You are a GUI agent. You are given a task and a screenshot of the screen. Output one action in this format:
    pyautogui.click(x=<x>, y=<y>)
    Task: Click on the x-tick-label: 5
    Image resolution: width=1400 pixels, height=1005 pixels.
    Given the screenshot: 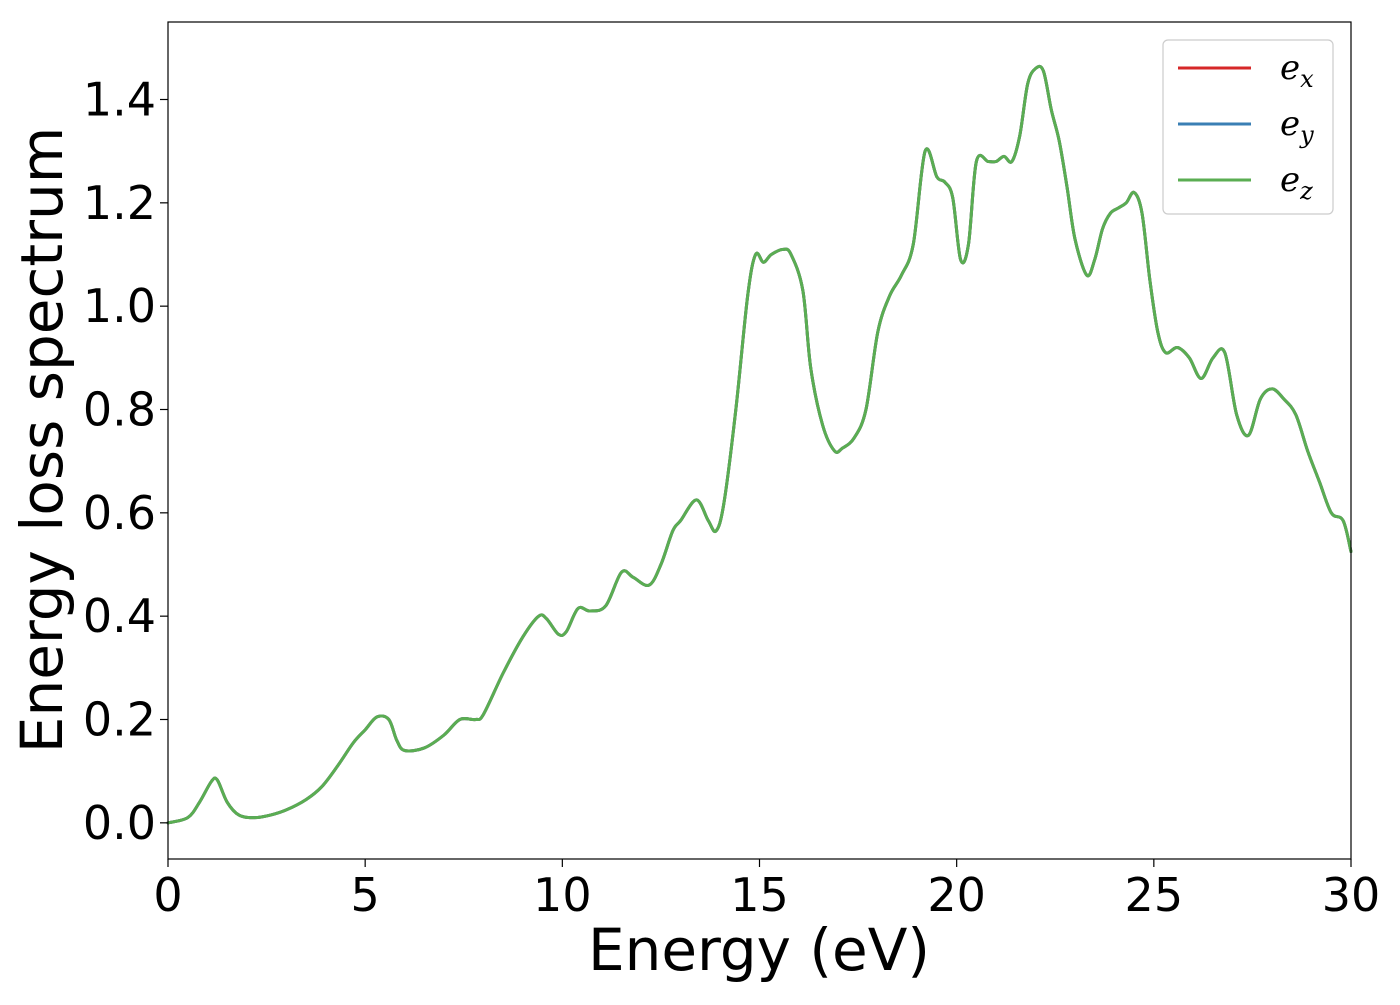 What is the action you would take?
    pyautogui.click(x=365, y=895)
    